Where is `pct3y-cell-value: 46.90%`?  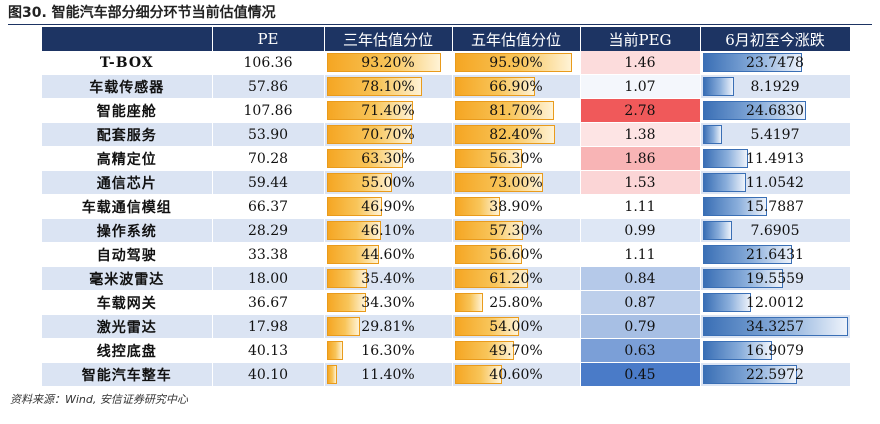
pct3y-cell-value: 46.90% is located at coordinates (388, 206).